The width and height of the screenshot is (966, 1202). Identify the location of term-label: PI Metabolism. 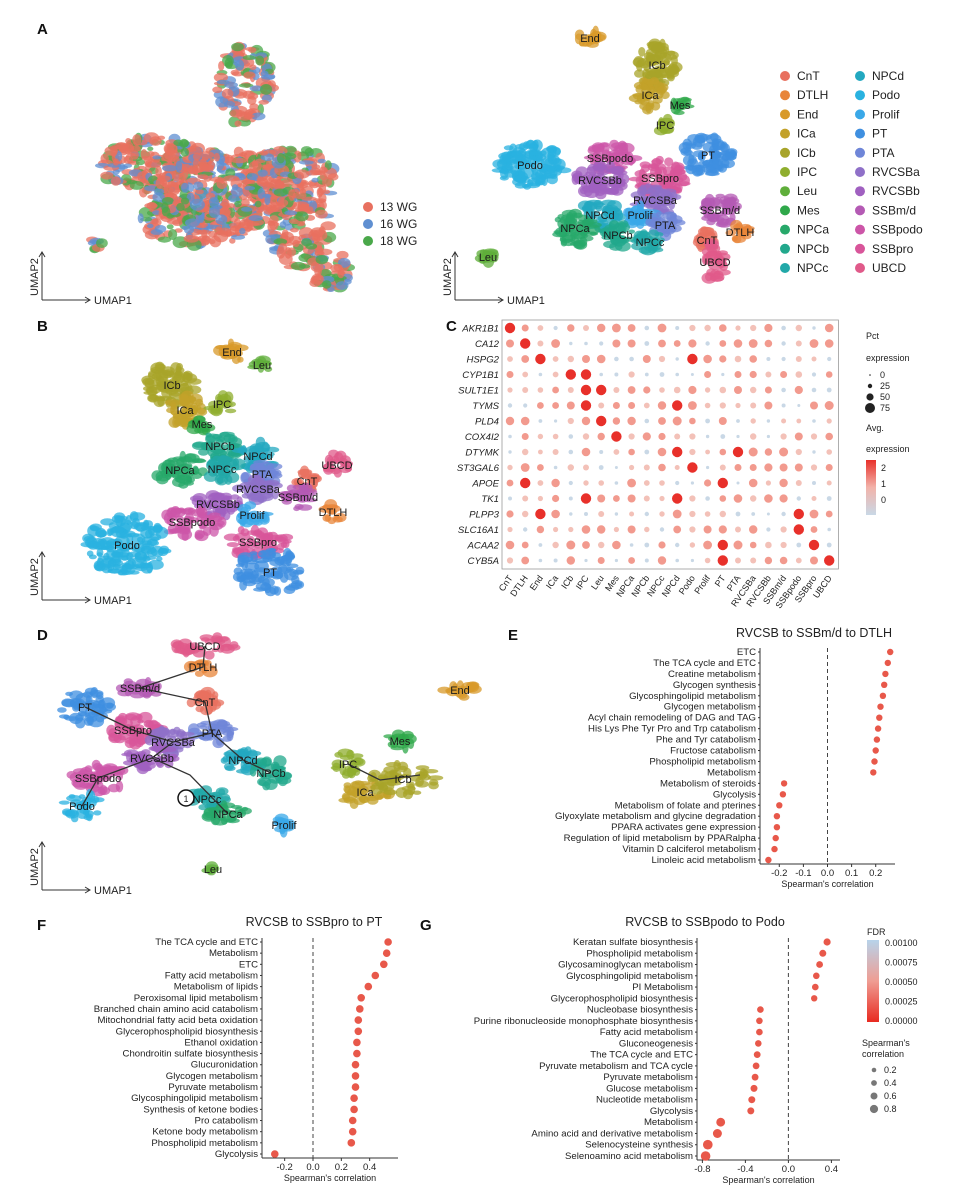
(662, 987).